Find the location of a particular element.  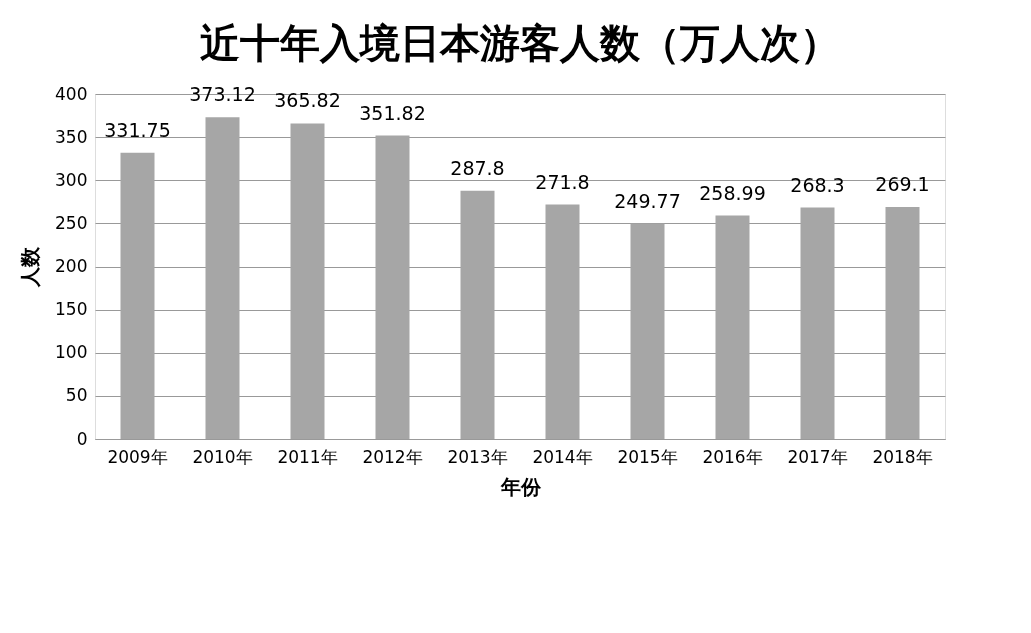

y-tick-label: 300 is located at coordinates (71, 179).